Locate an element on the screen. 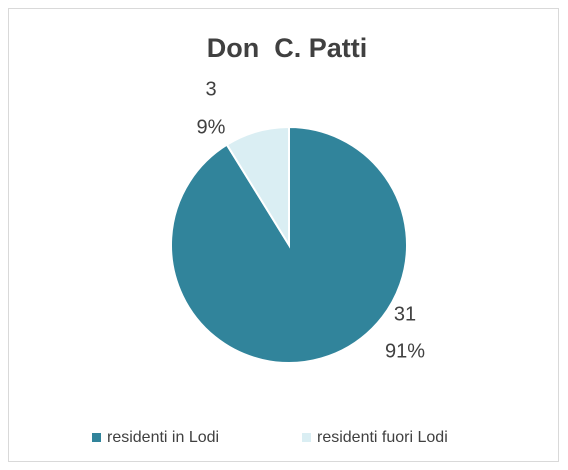  pie-slice is located at coordinates (257, 187).